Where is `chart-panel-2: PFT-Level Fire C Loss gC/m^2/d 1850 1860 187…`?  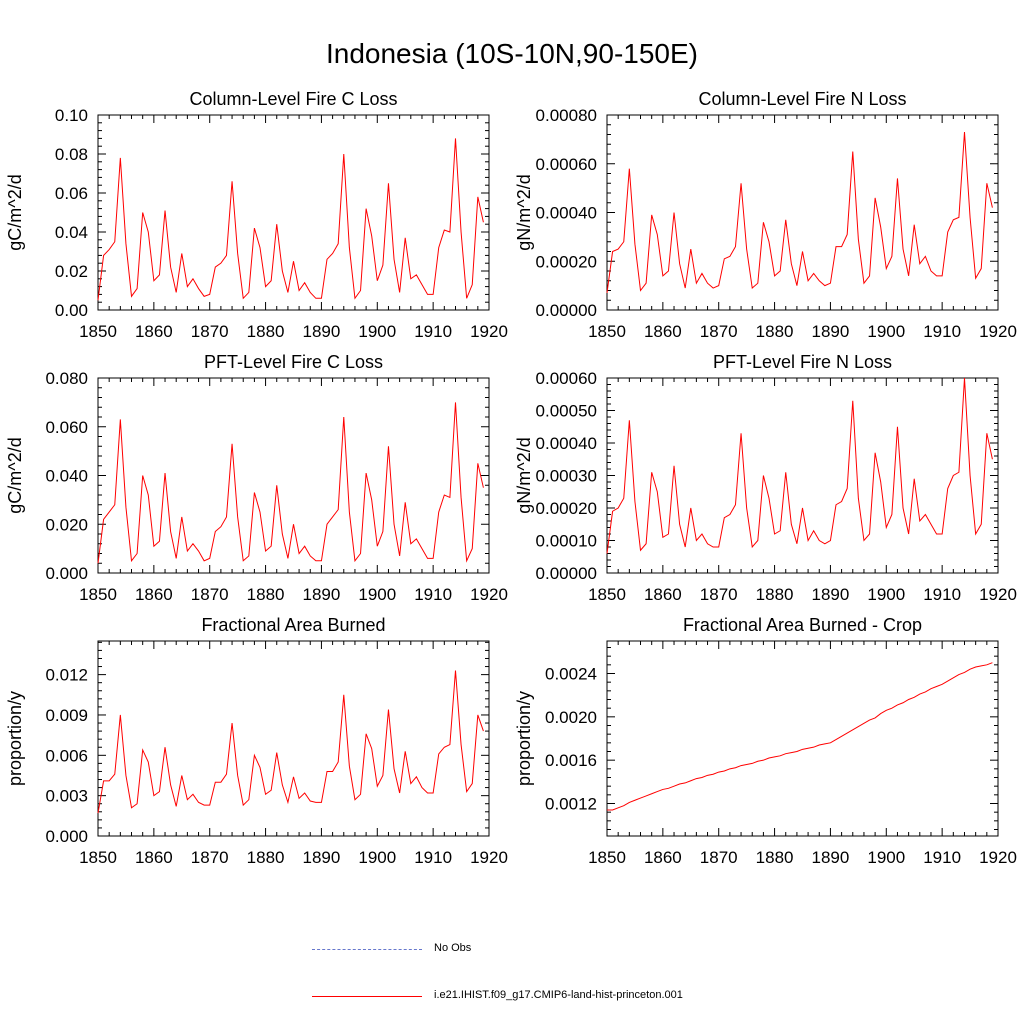 chart-panel-2: PFT-Level Fire C Loss gC/m^2/d 1850 1860 187… is located at coordinates (256, 478).